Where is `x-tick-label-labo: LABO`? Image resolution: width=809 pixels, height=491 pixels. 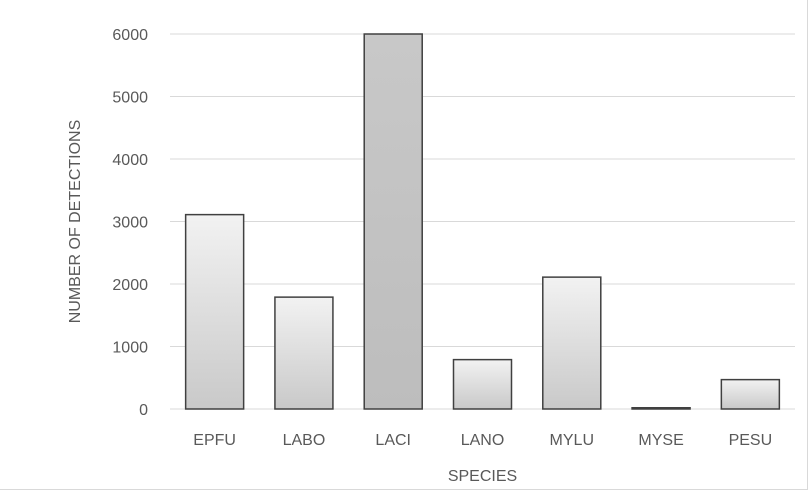 x-tick-label-labo: LABO is located at coordinates (304, 440).